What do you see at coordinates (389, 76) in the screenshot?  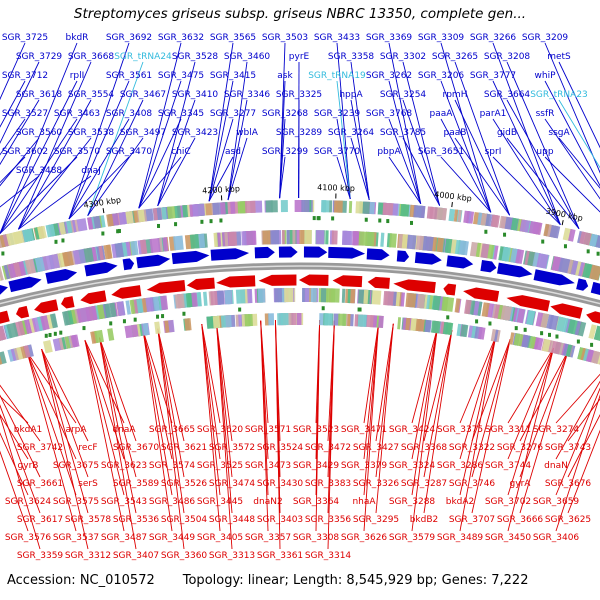 I see `gene-label-top: SGR_3262` at bounding box center [389, 76].